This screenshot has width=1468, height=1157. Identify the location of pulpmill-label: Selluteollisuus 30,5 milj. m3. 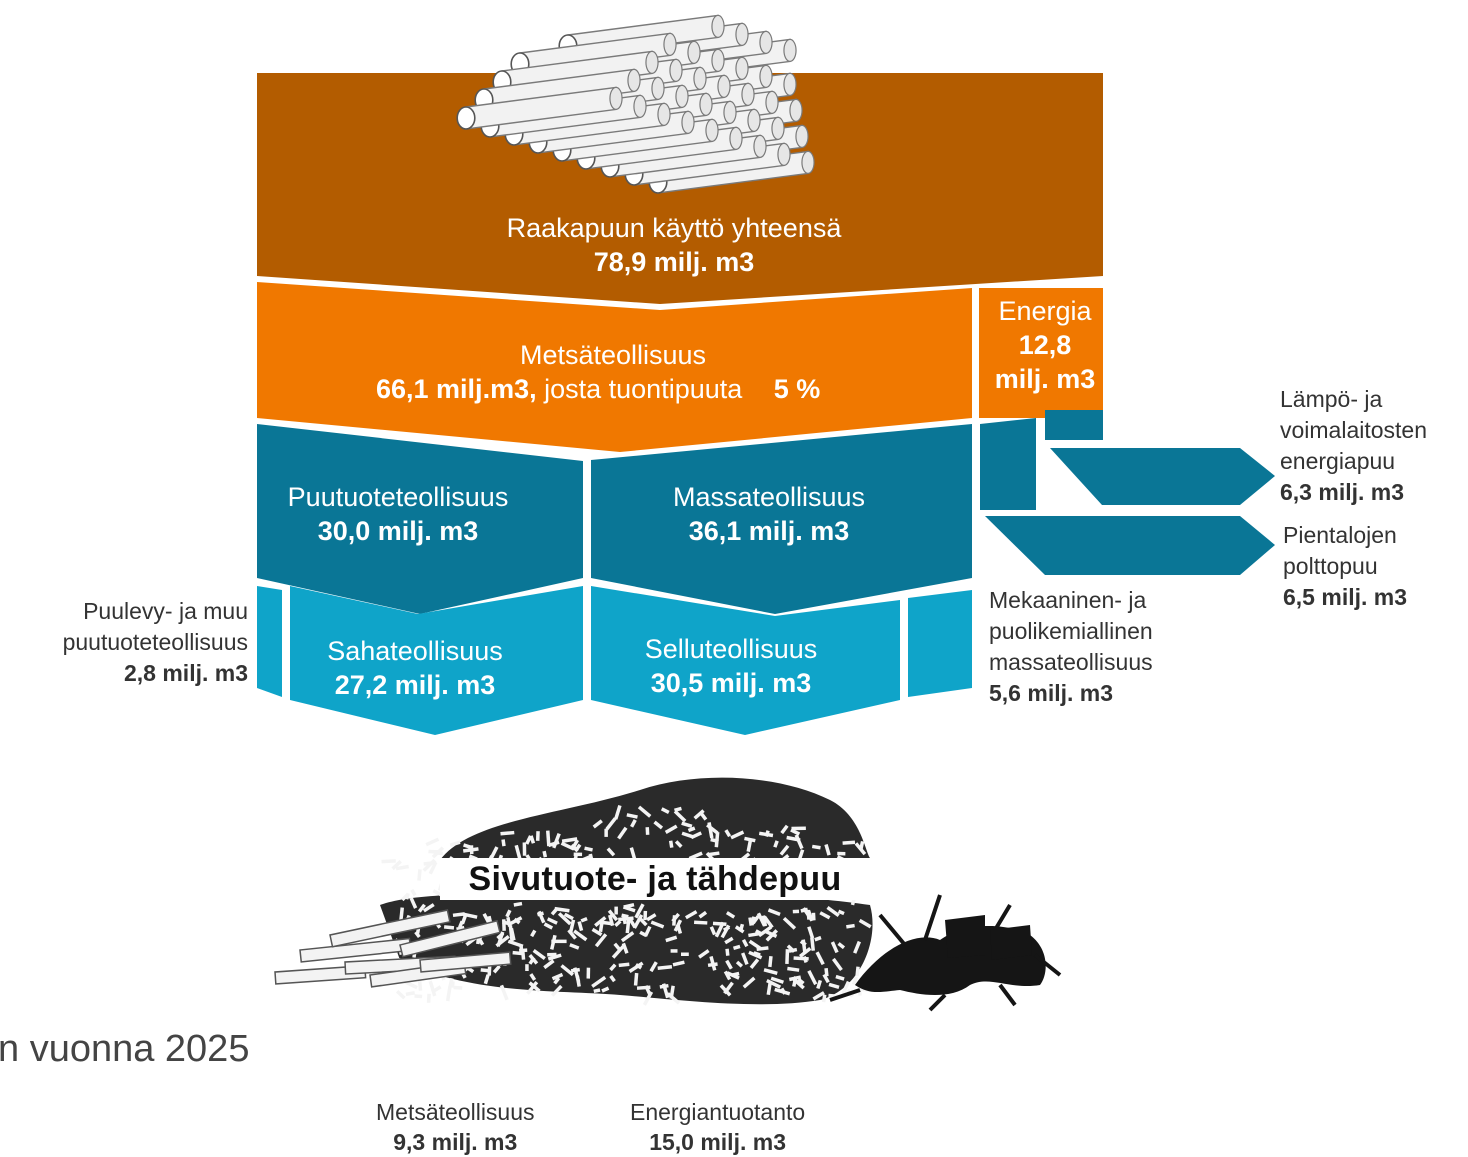
(731, 666).